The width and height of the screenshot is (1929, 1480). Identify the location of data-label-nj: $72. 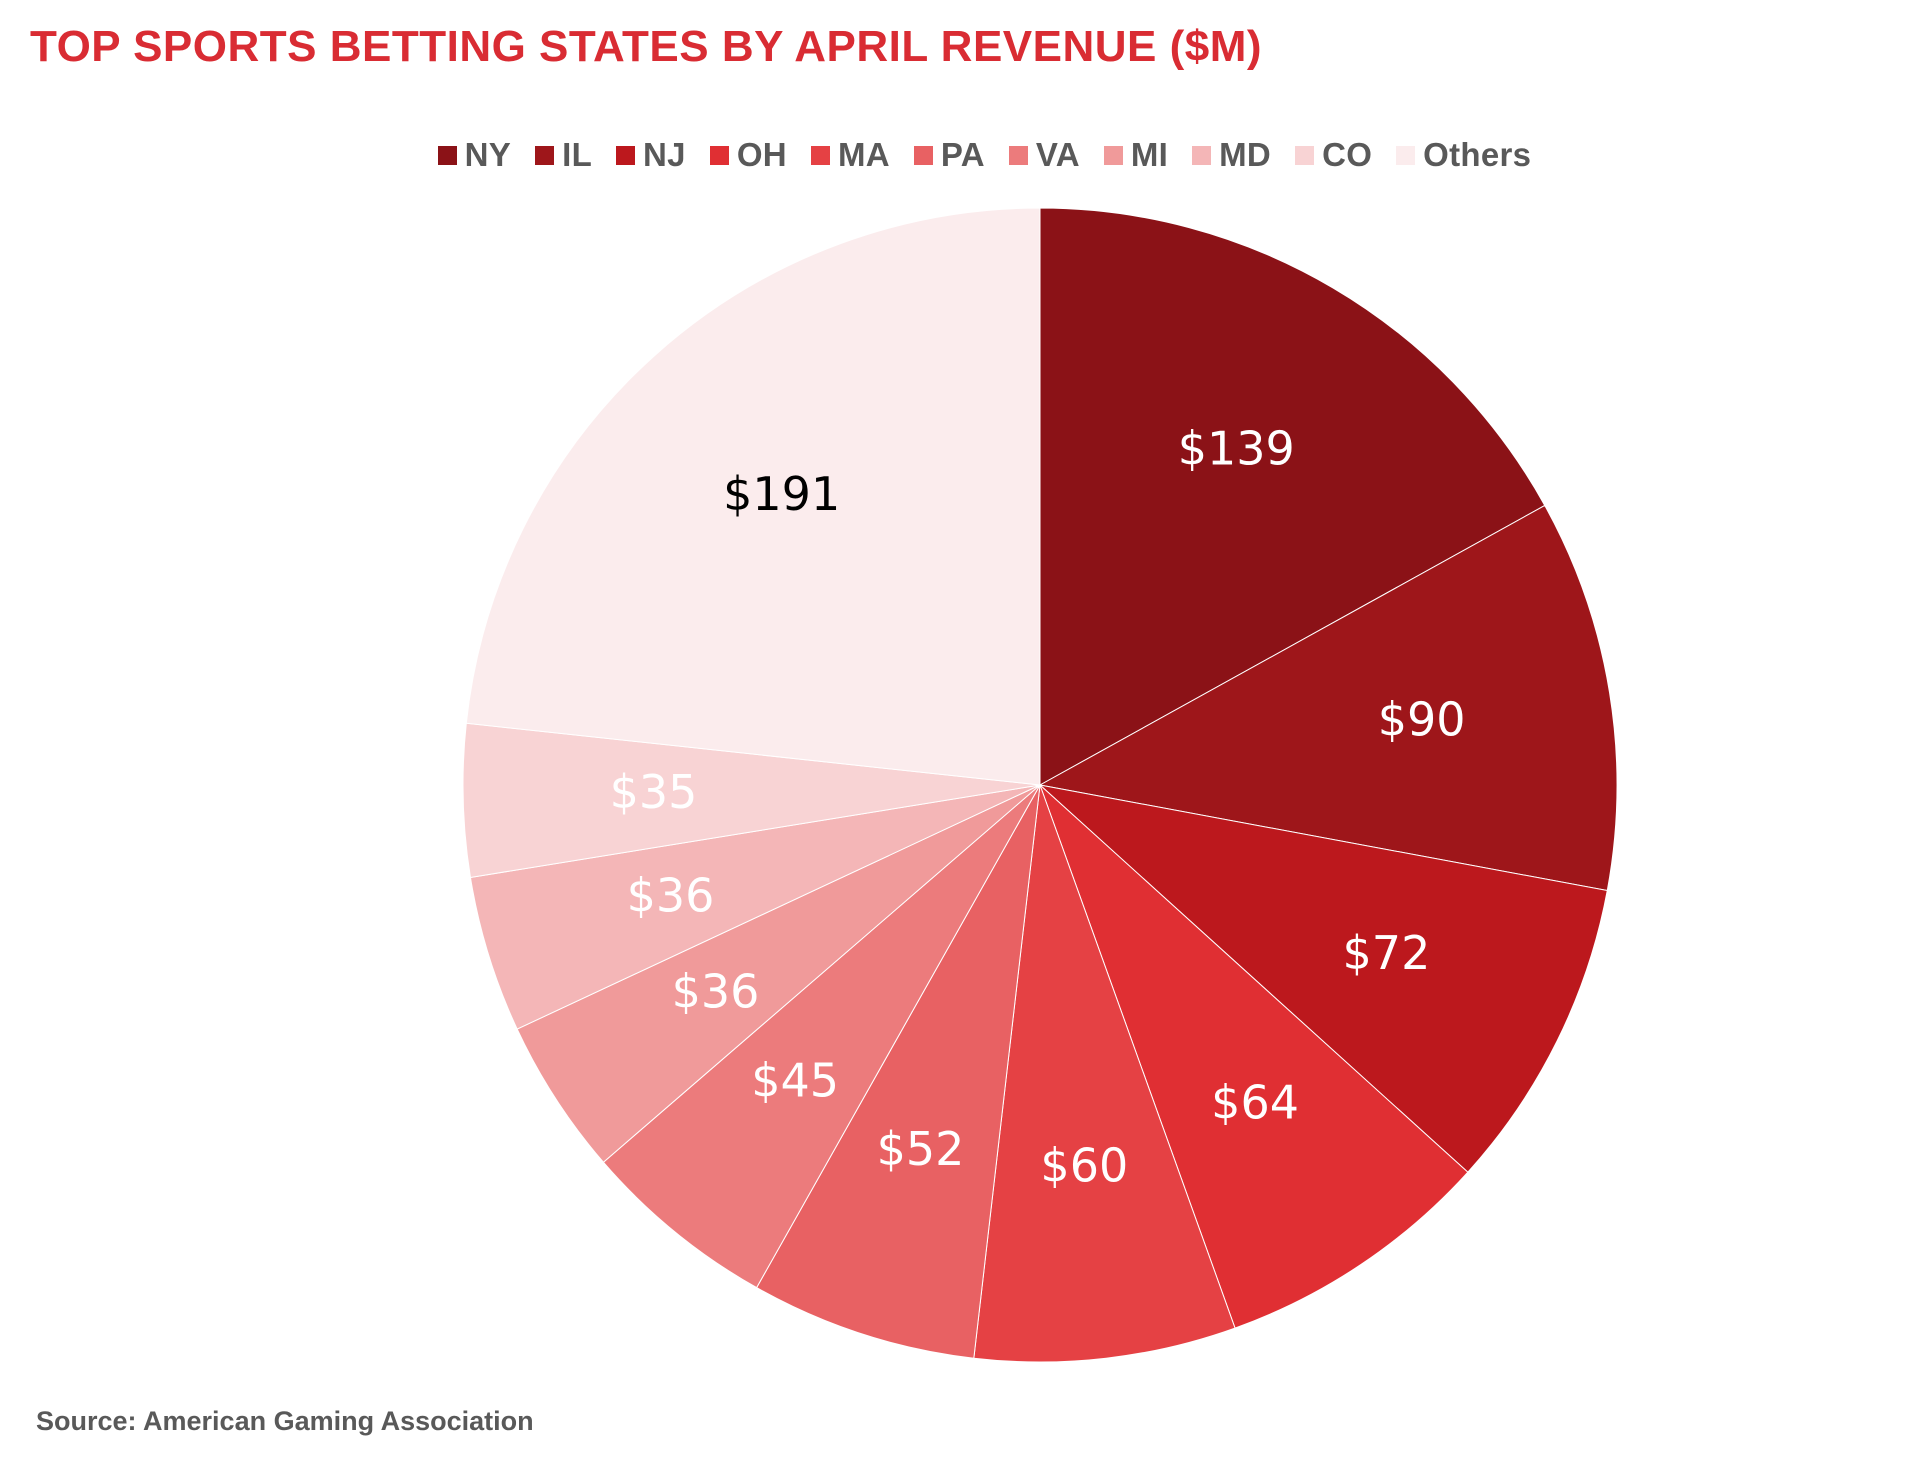
(1387, 953).